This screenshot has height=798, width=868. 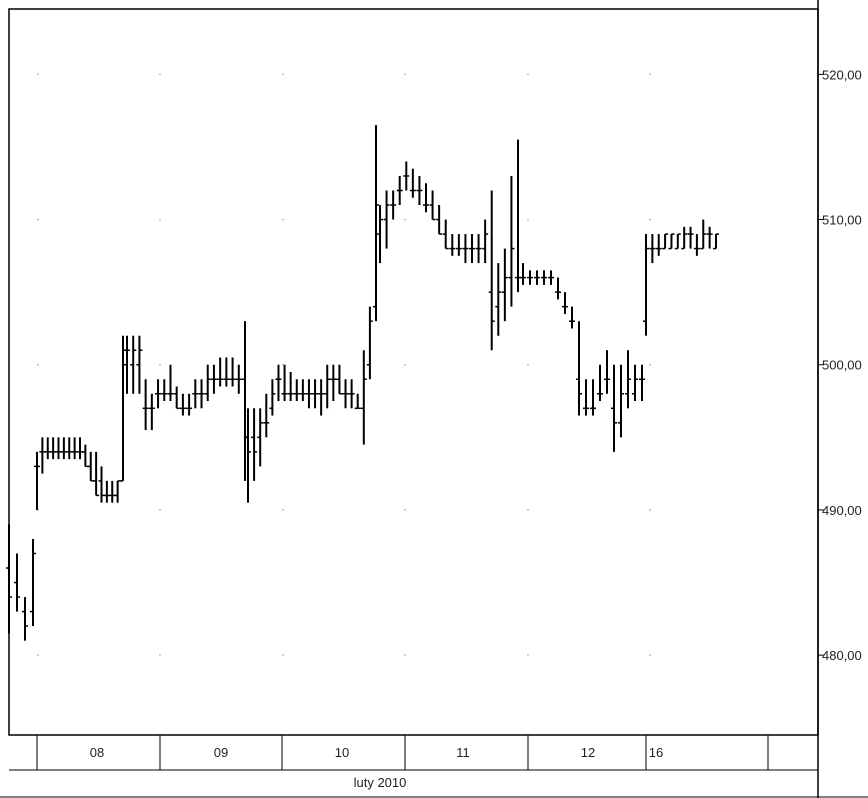 I want to click on y-tick-label: 500,00, so click(x=842, y=365).